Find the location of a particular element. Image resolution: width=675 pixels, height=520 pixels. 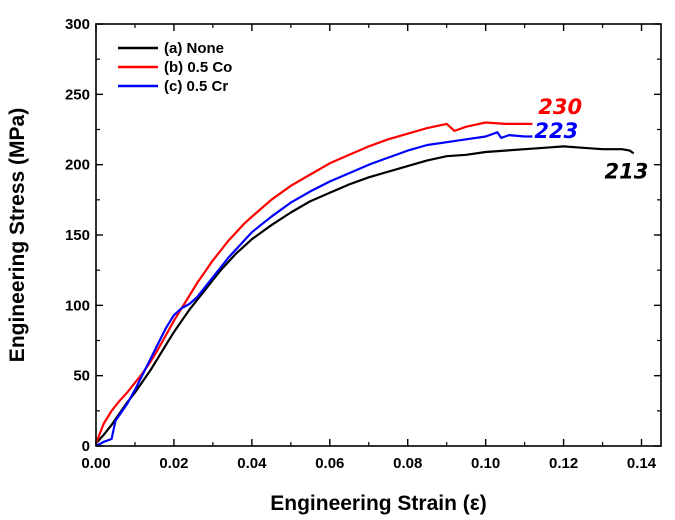

x-tick-label: 0.10 is located at coordinates (485, 463).